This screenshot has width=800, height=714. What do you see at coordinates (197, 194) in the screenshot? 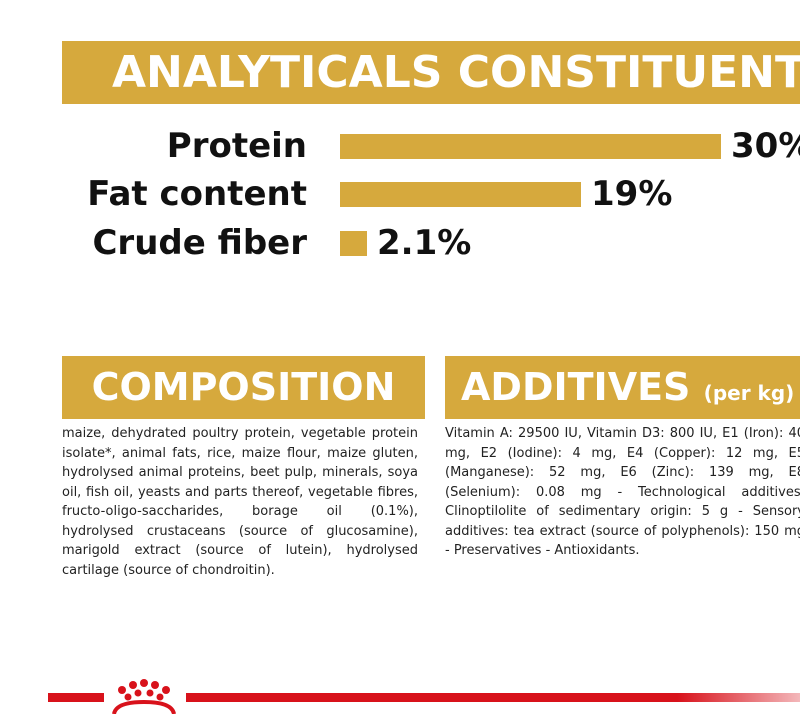
I see `nutrient-label-fat: Fat content` at bounding box center [197, 194].